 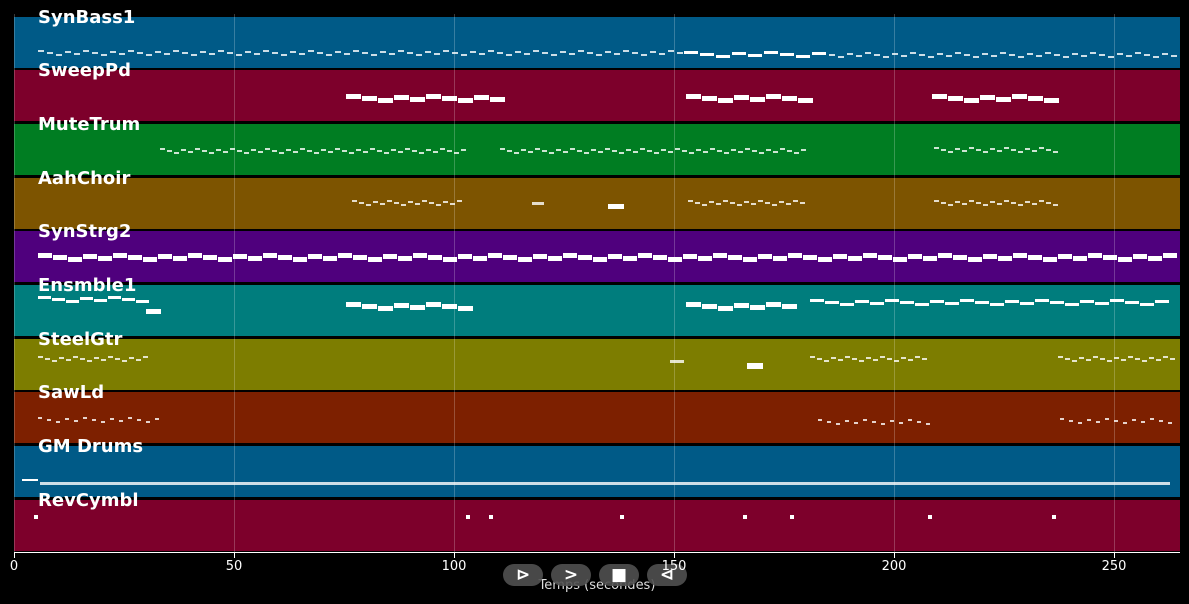 I want to click on rewind-button: ⊲, so click(x=667, y=575).